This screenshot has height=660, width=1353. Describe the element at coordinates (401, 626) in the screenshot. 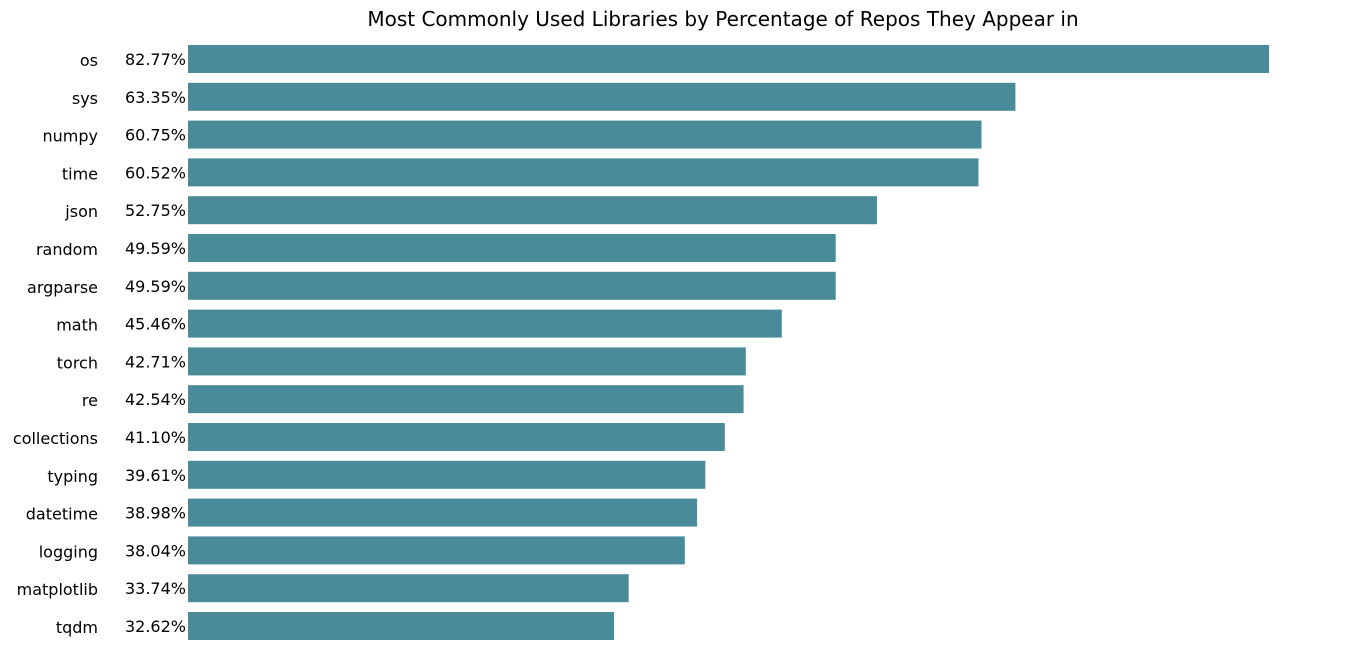

I see `bar-tqdm` at that location.